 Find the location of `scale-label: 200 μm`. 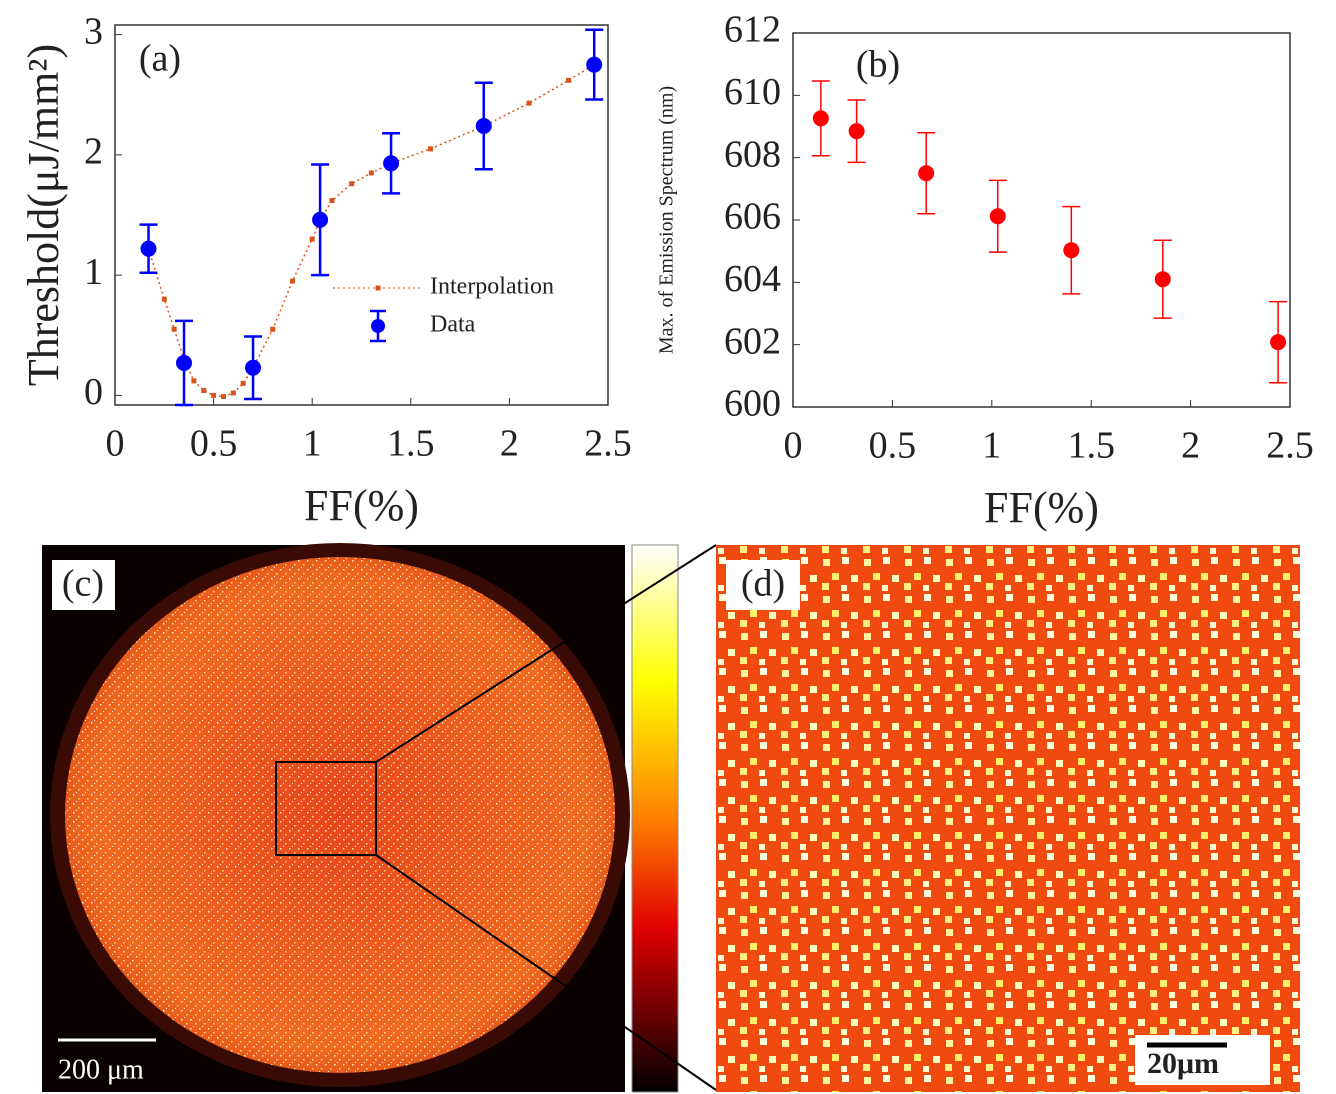

scale-label: 200 μm is located at coordinates (101, 1069).